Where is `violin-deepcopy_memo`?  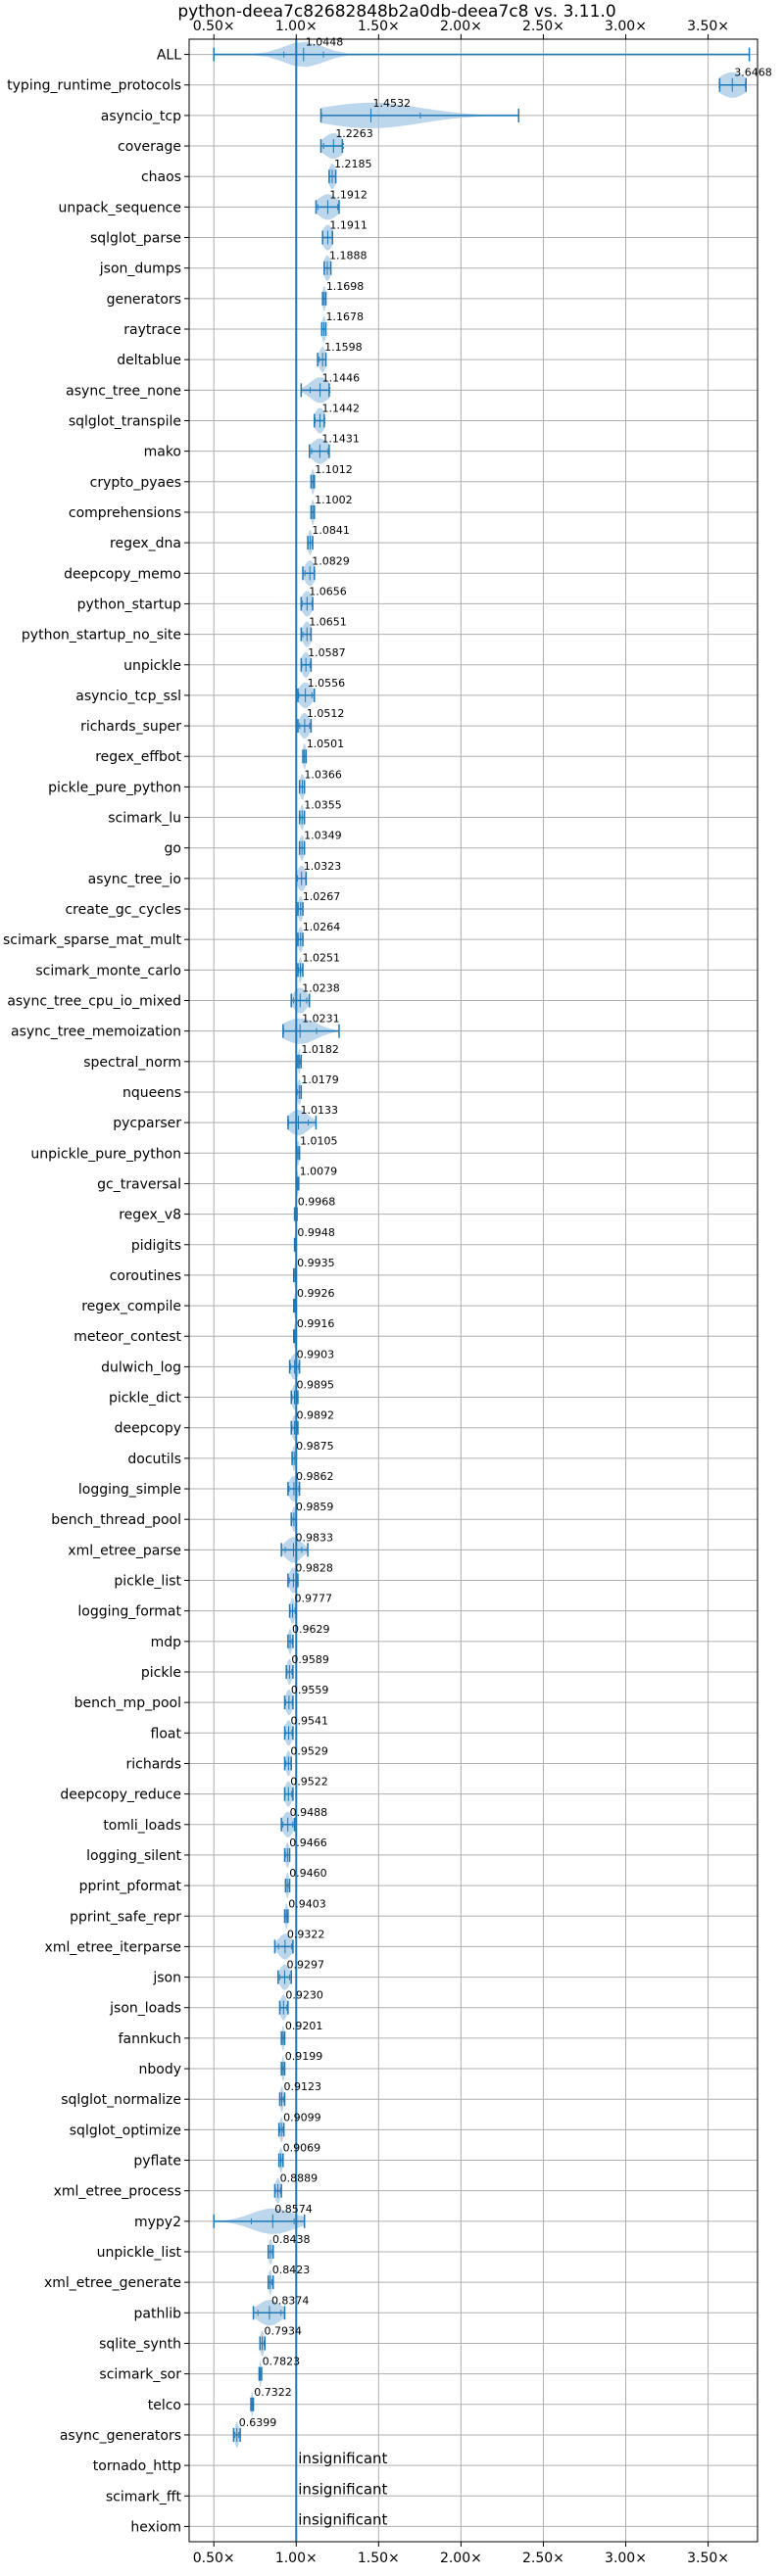
violin-deepcopy_memo is located at coordinates (309, 573).